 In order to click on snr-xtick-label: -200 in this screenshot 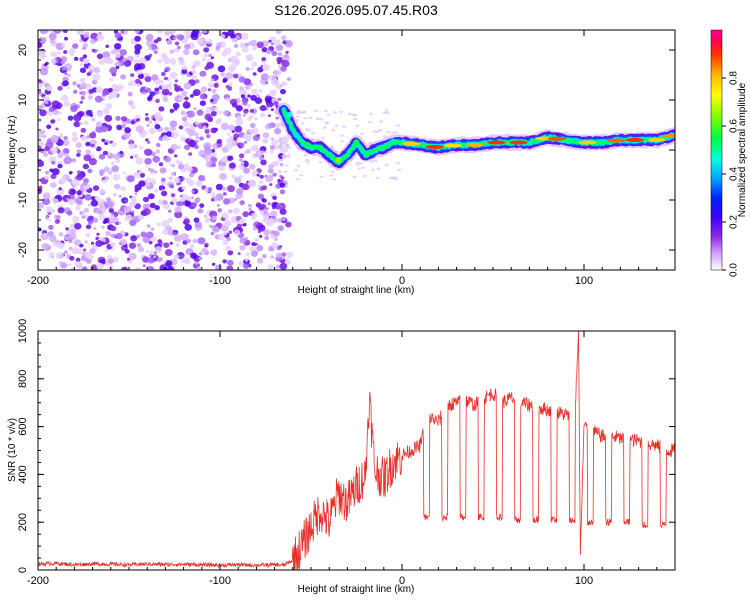, I will do `click(38, 581)`.